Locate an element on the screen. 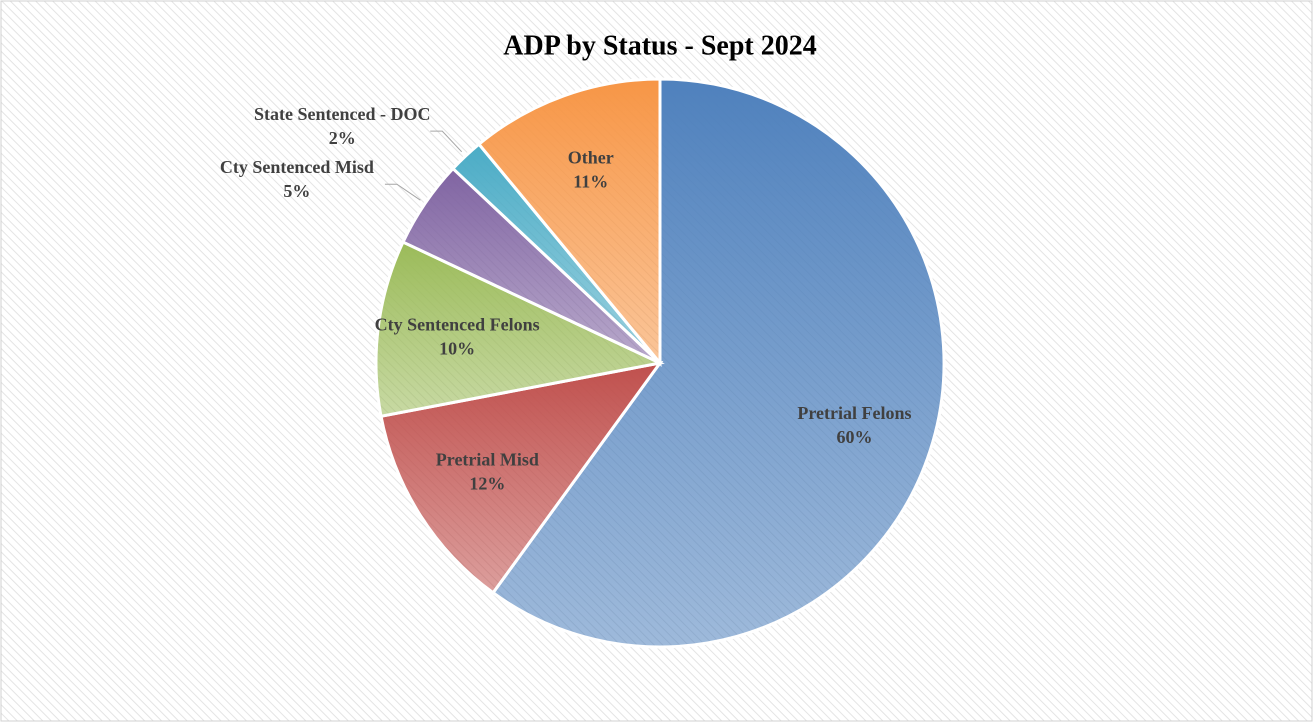 This screenshot has width=1313, height=722. data-label: Other 11% is located at coordinates (591, 170).